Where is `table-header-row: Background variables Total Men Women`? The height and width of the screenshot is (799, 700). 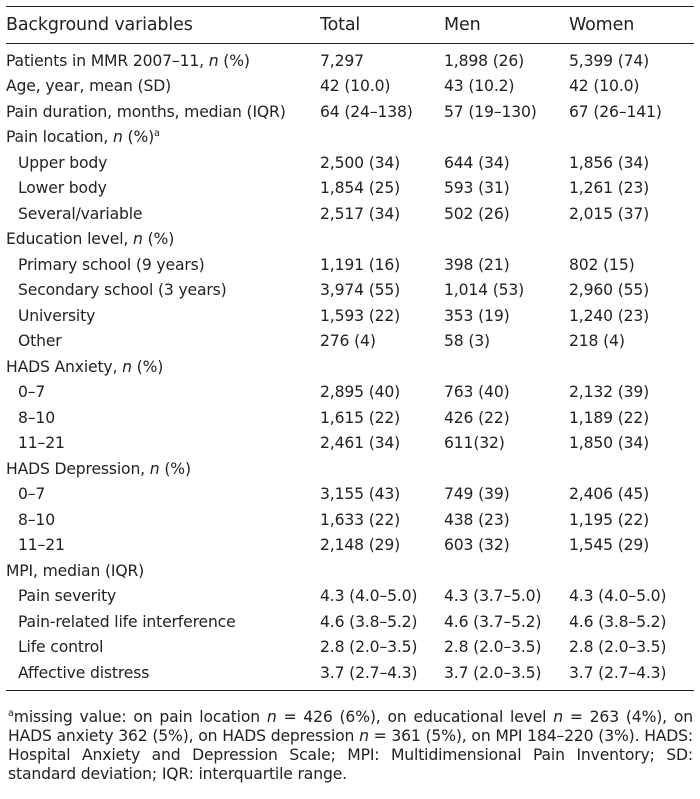
table-header-row: Background variables Total Men Women is located at coordinates (350, 25).